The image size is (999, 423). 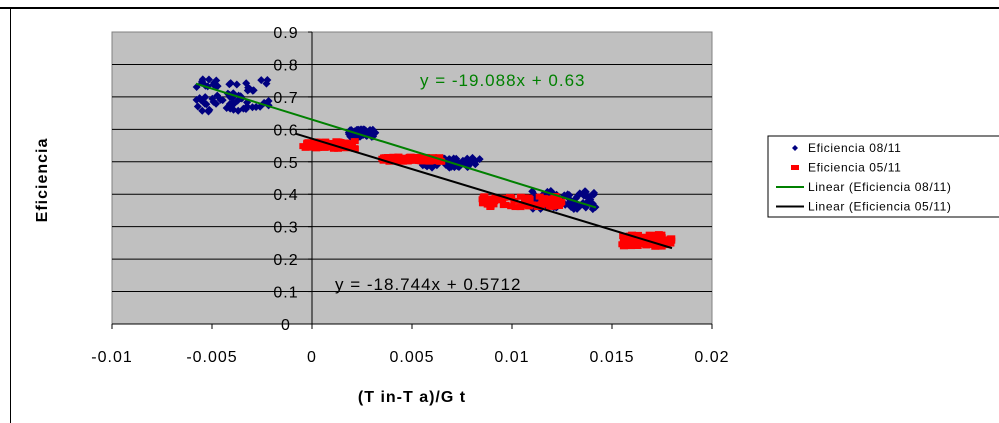 I want to click on legend-box, so click(x=883, y=176).